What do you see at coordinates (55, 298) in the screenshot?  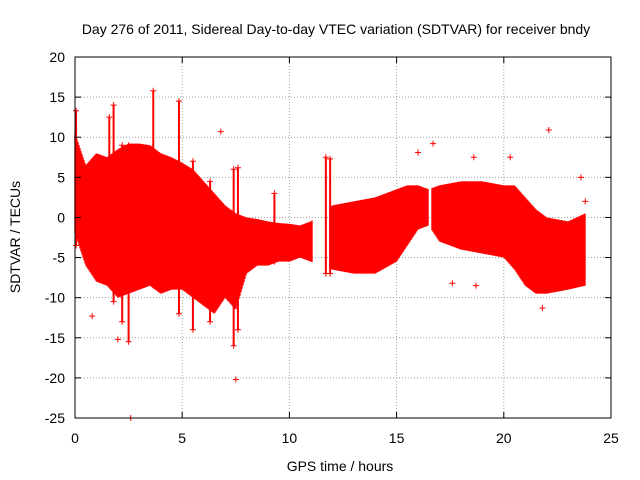 I see `y-tick-label: -10` at bounding box center [55, 298].